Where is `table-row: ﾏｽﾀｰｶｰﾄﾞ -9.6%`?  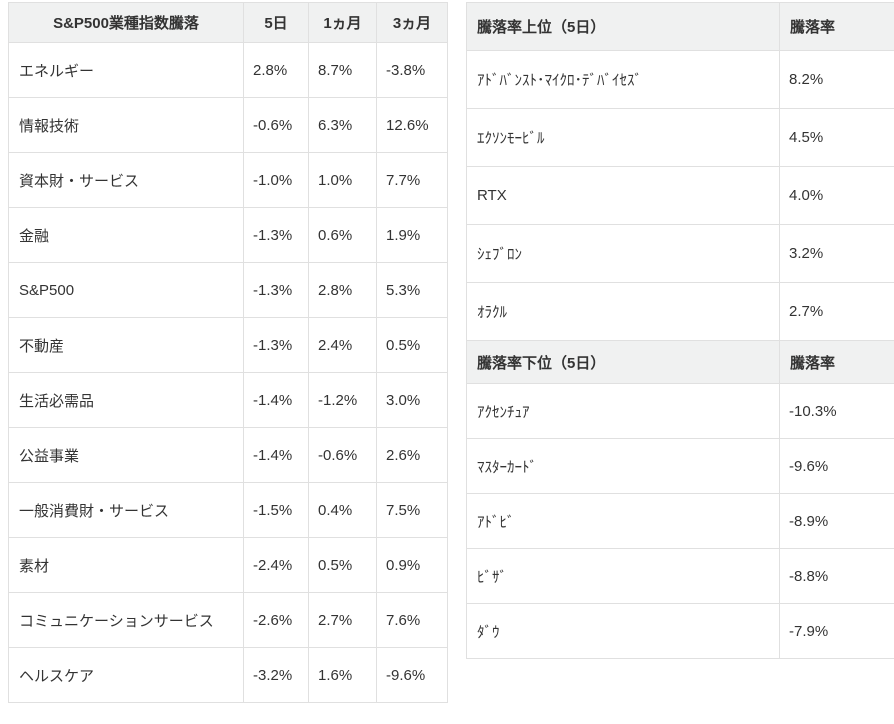
table-row: ﾏｽﾀｰｶｰﾄﾞ -9.6% is located at coordinates (680, 466).